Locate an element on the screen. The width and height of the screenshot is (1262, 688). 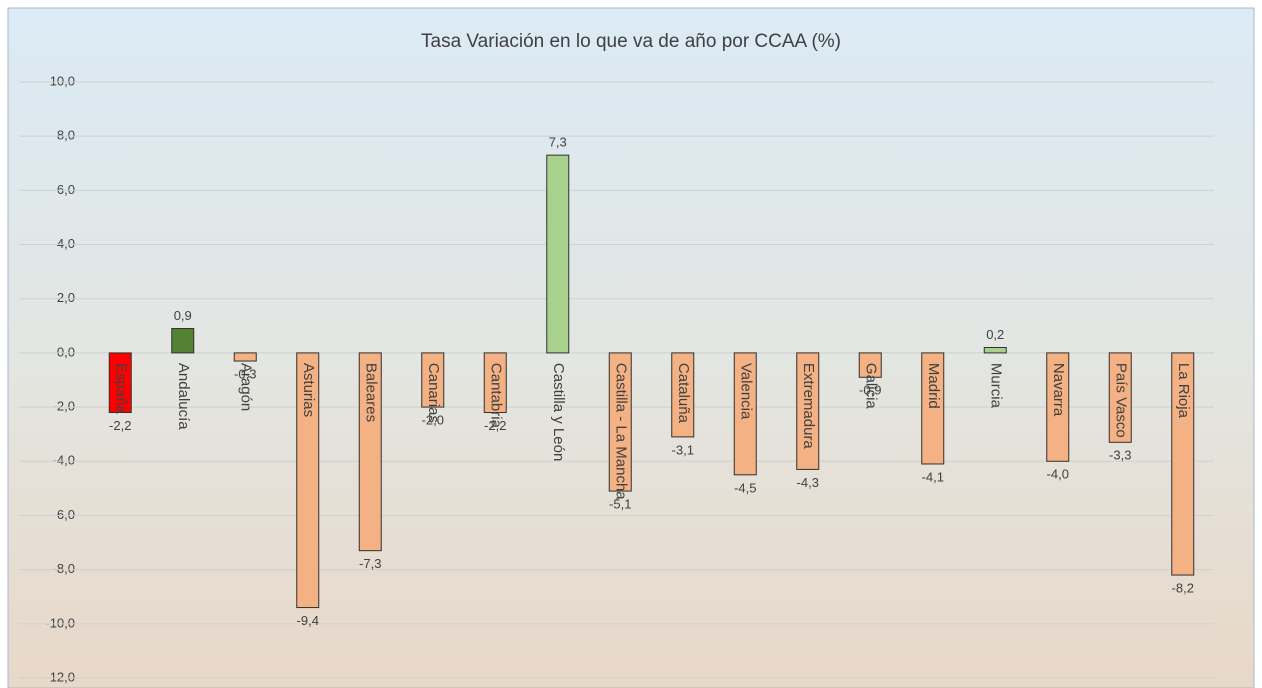
data-label: -4,5 is located at coordinates (745, 487).